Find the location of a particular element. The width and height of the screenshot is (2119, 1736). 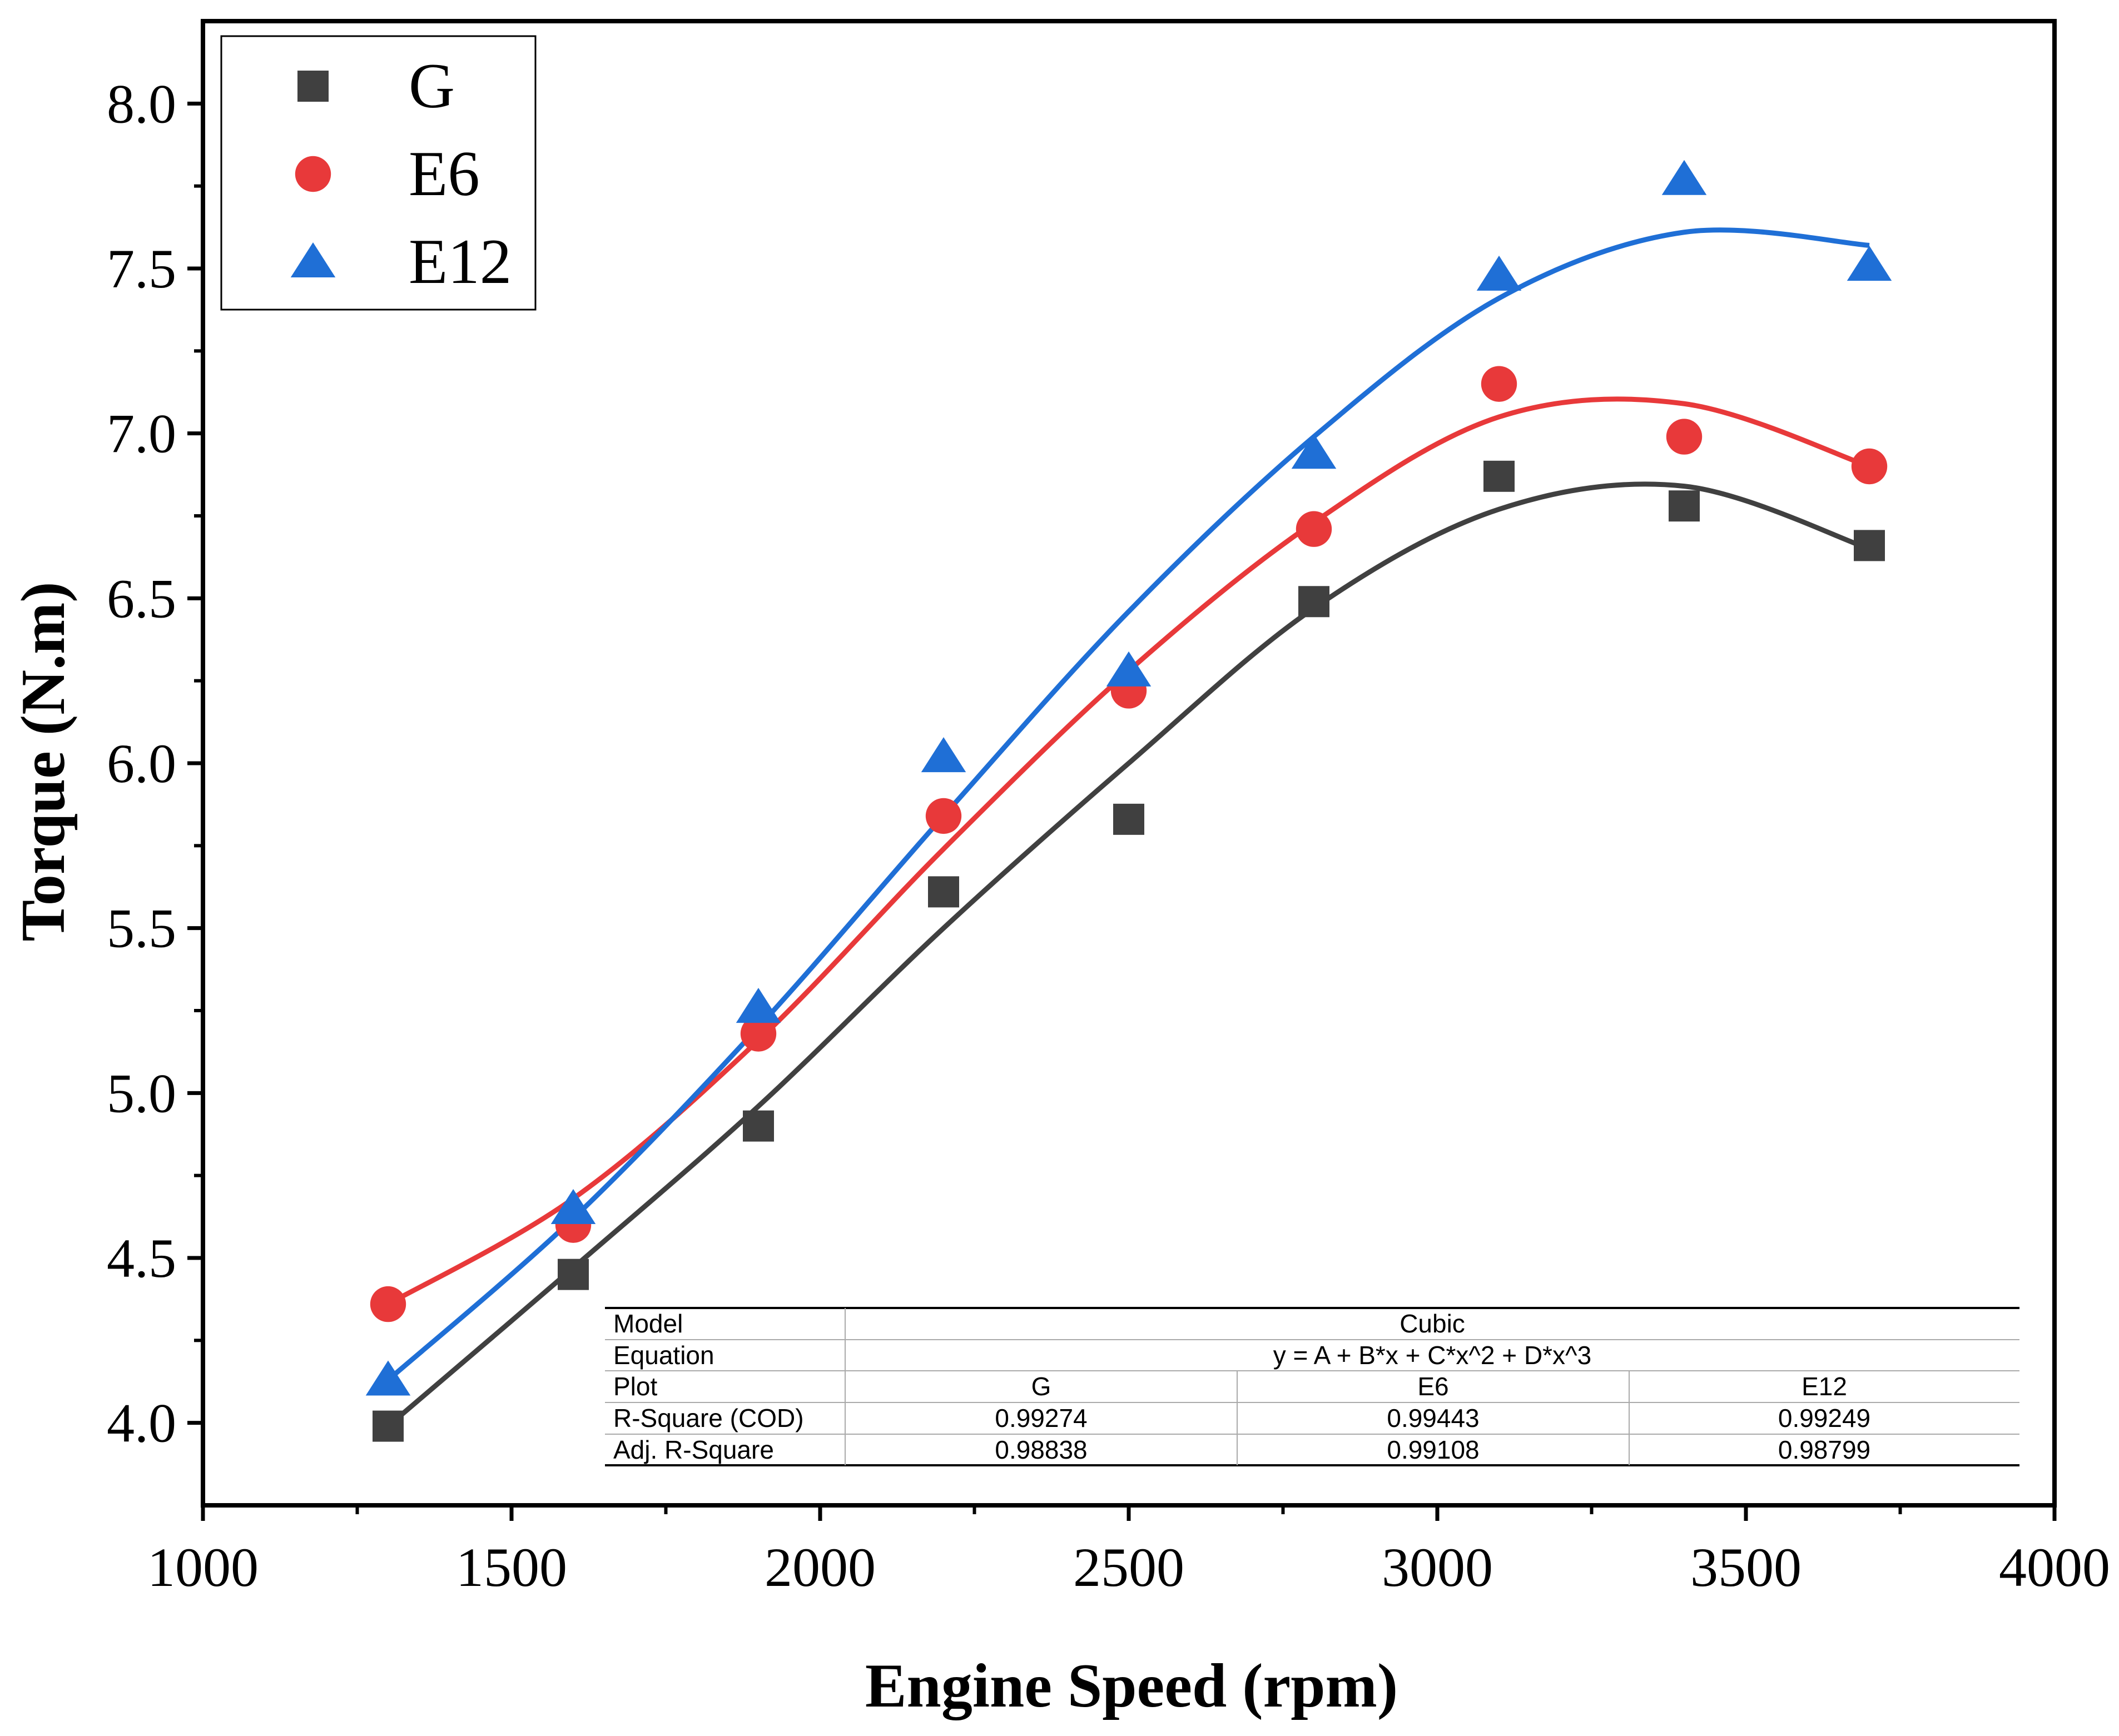

table-cell: 0.99274 is located at coordinates (1041, 1418).